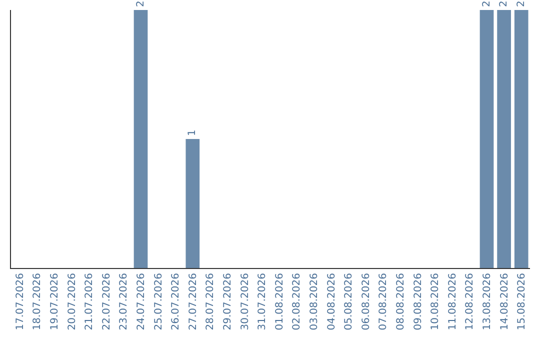 This screenshot has height=340, width=540. I want to click on x-tick-label: 12.08.2026, so click(470, 301).